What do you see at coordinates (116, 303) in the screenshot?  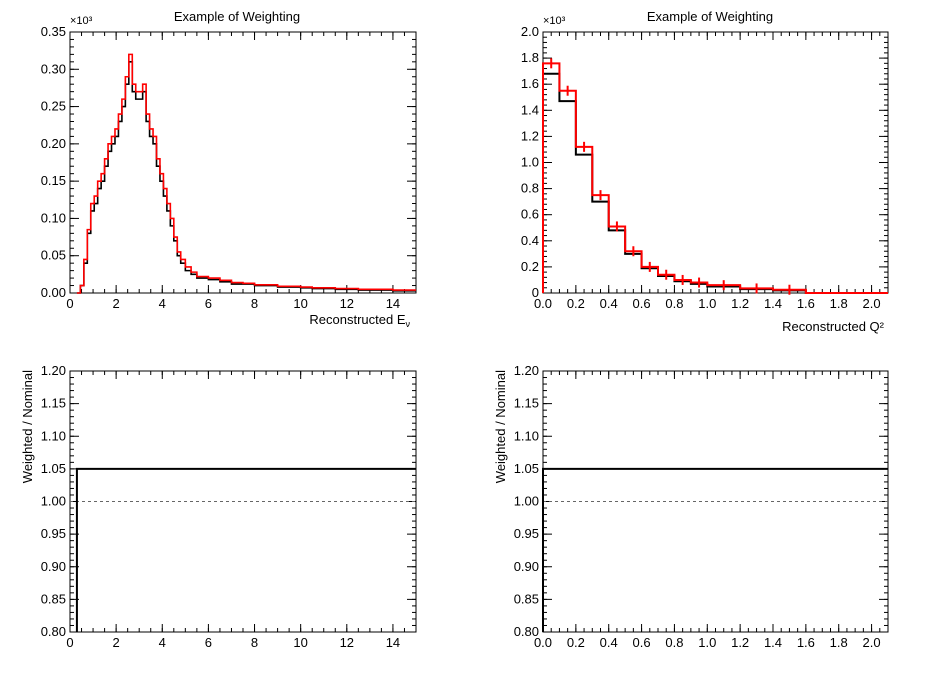 I see `energy-x-tick-label: 2` at bounding box center [116, 303].